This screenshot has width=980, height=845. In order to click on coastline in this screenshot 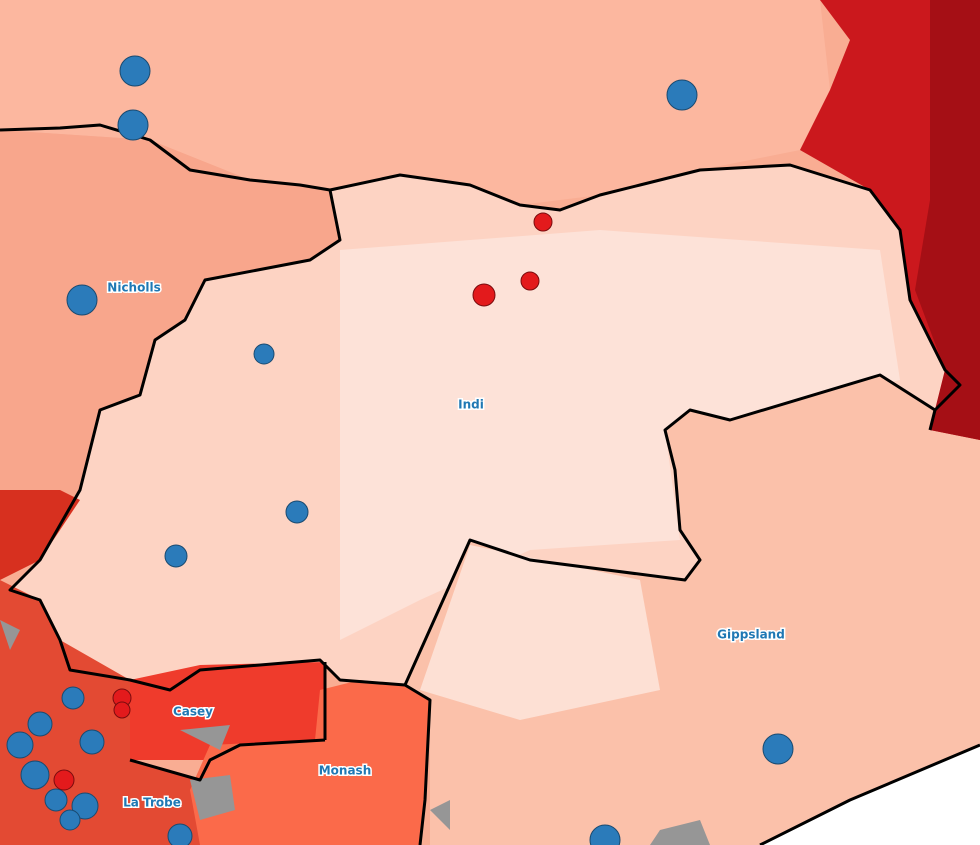, I will do `click(869, 794)`.